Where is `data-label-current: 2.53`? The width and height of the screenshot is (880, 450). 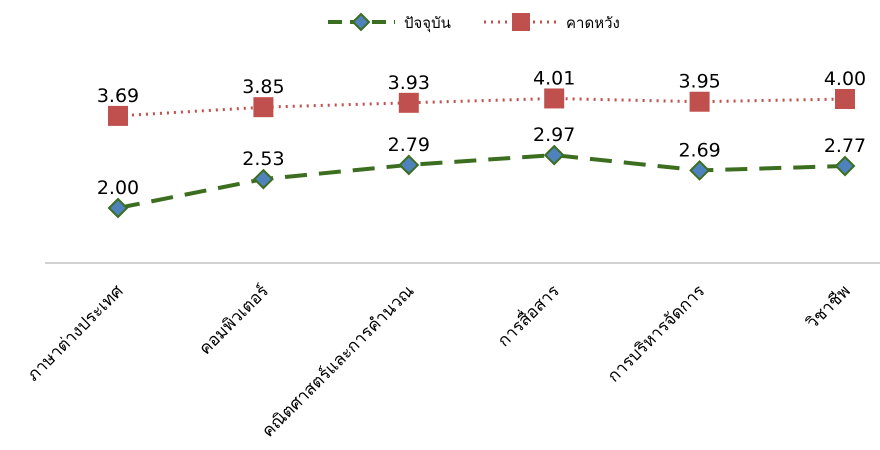
data-label-current: 2.53 is located at coordinates (263, 159).